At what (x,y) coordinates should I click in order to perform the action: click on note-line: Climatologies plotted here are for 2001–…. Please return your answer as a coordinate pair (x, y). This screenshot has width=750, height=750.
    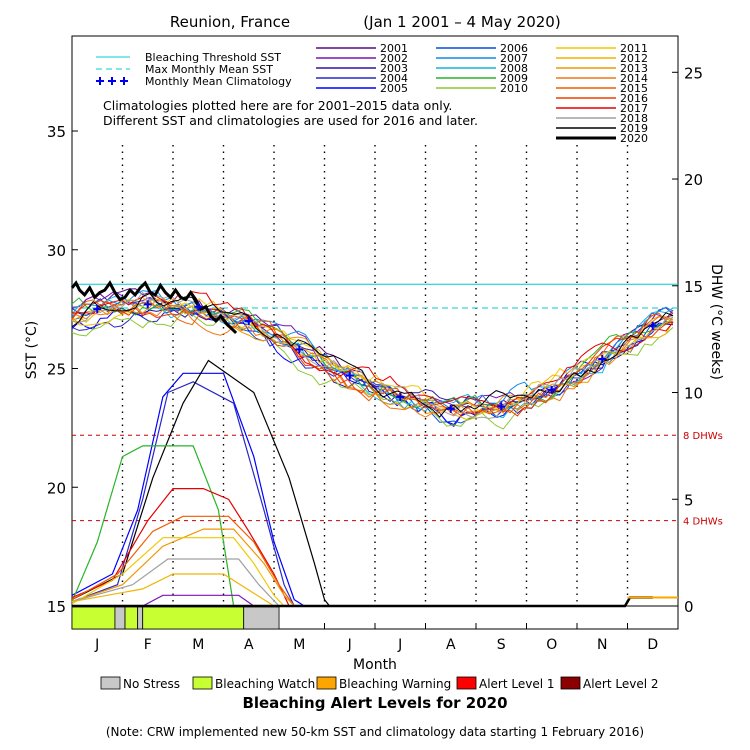
    Looking at the image, I should click on (277, 105).